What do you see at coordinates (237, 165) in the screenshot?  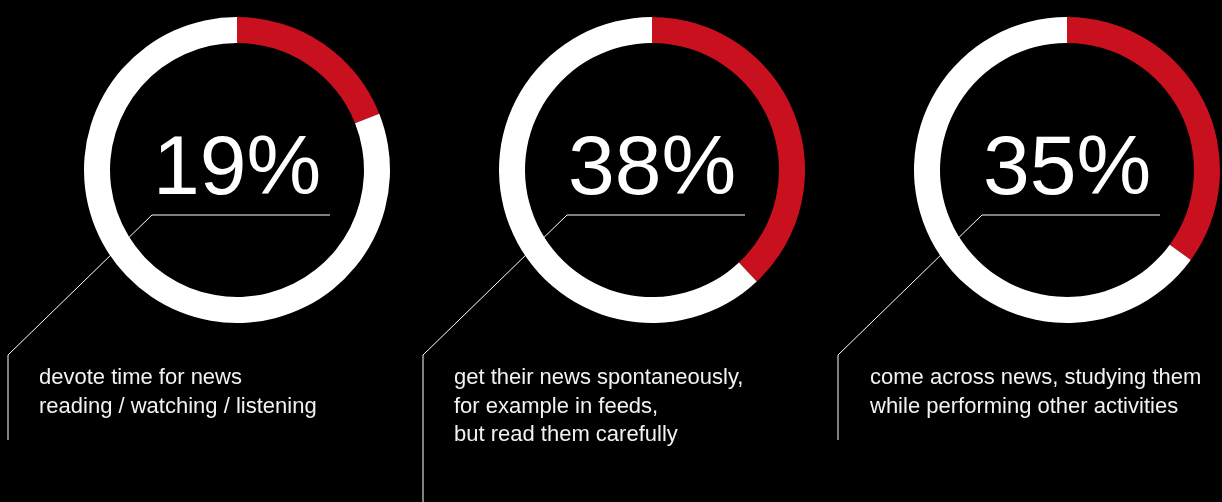 I see `data-label: 19%` at bounding box center [237, 165].